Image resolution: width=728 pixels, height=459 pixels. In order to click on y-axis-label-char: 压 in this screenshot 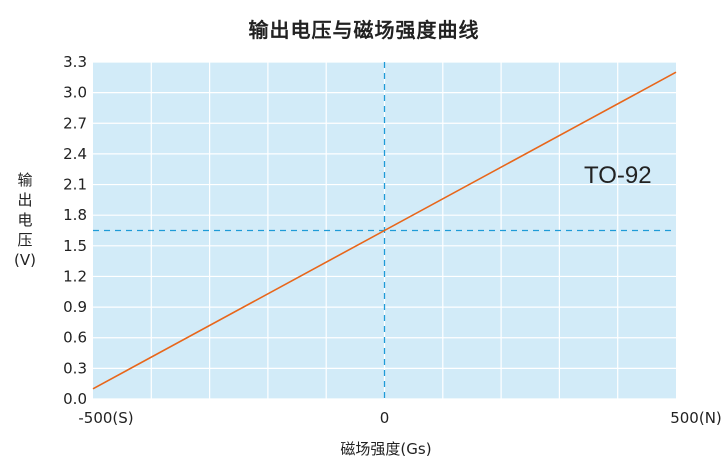, I will do `click(25, 240)`.